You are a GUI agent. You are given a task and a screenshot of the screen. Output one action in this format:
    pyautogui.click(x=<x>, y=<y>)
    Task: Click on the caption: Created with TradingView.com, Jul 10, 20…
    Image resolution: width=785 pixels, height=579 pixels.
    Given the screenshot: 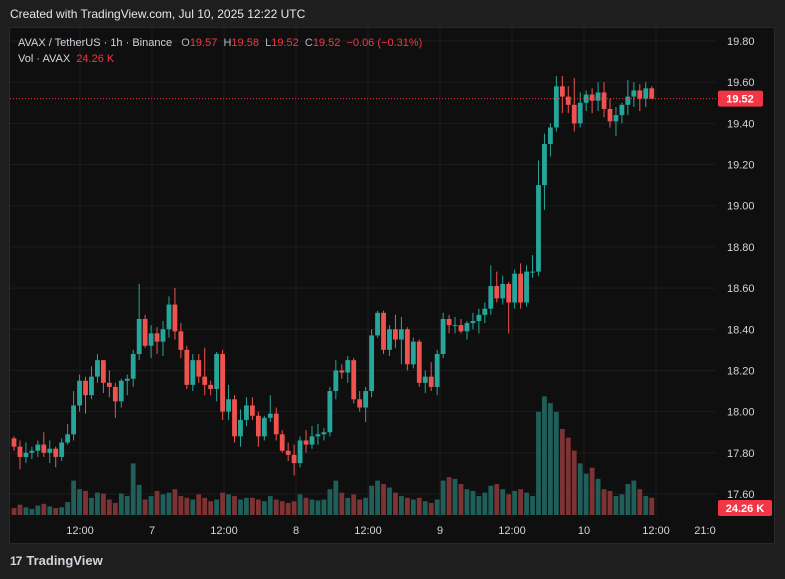 What is the action you would take?
    pyautogui.click(x=158, y=14)
    